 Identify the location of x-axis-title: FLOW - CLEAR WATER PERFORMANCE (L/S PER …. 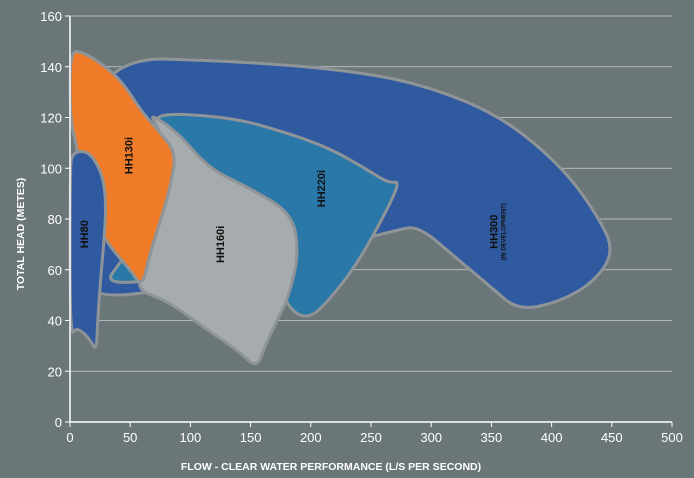
(331, 467).